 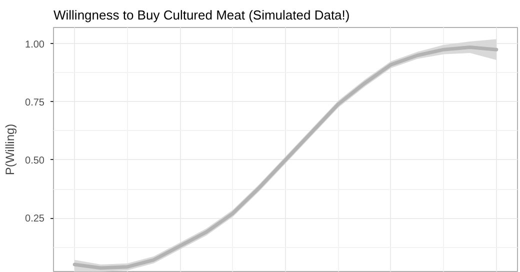 I want to click on chart-title: Willingness to Buy Cultured Meat (Simulated Data!), so click(x=202, y=15).